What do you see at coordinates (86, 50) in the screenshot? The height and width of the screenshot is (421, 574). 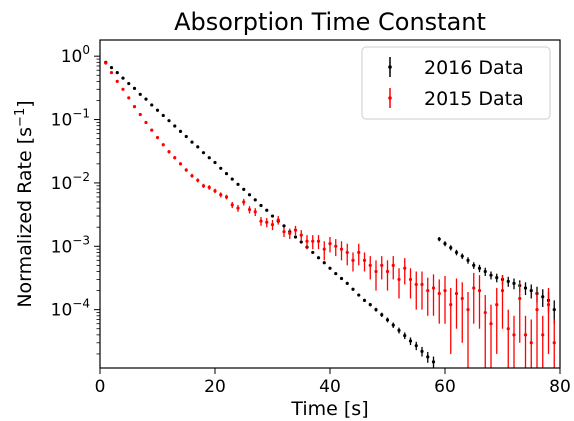 I see `y-tick-exponent: 0` at bounding box center [86, 50].